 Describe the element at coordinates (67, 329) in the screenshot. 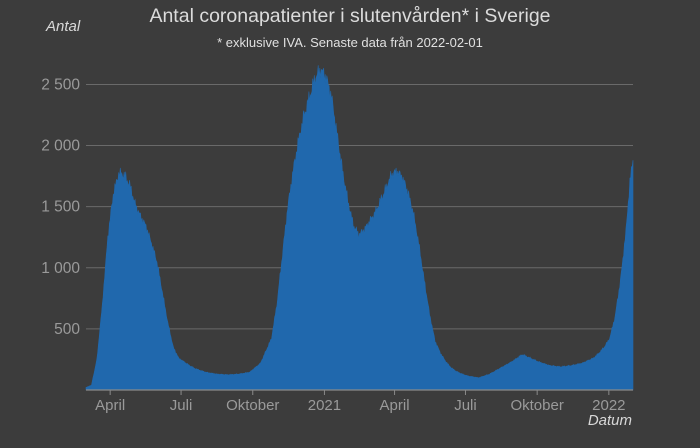

I see `y-tick-label: 500` at that location.